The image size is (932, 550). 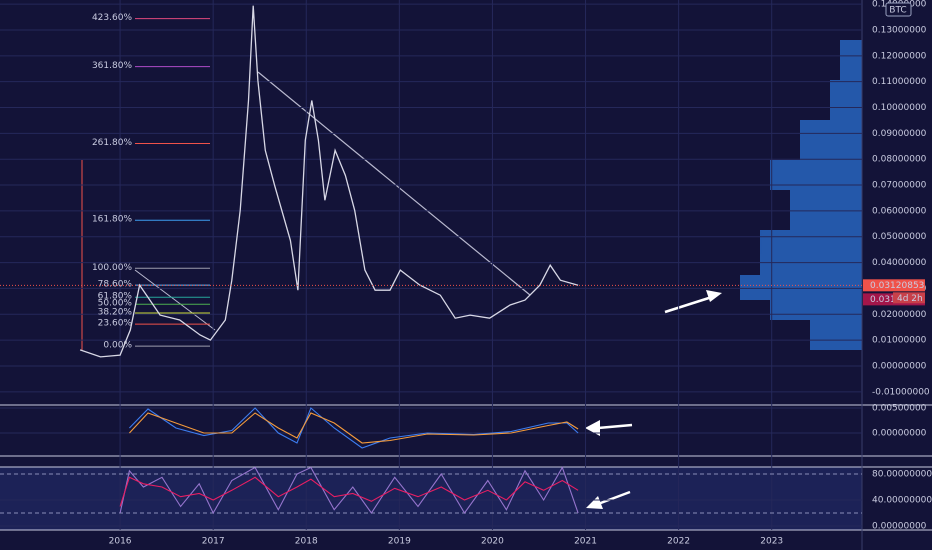 I want to click on fib-label: 423.60%, so click(x=112, y=18).